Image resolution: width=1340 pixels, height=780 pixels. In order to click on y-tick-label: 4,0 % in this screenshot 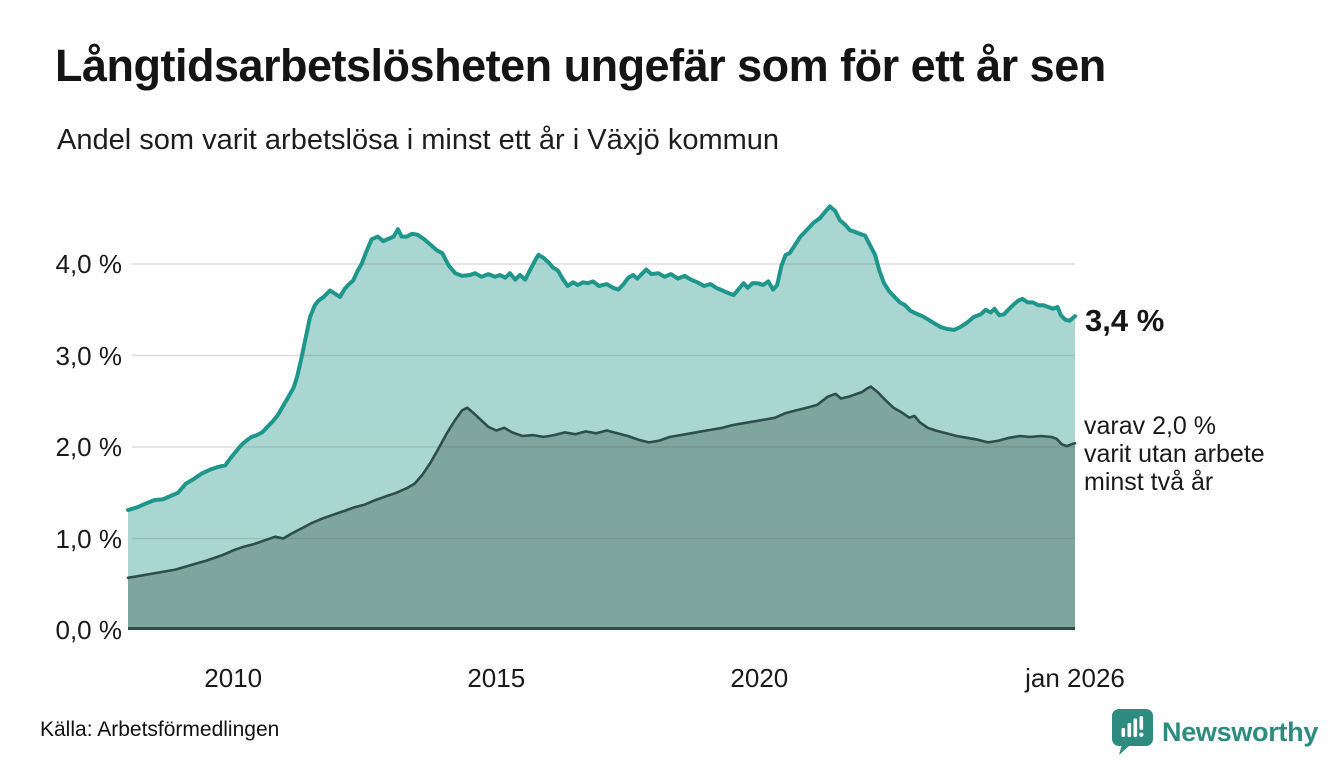, I will do `click(89, 264)`.